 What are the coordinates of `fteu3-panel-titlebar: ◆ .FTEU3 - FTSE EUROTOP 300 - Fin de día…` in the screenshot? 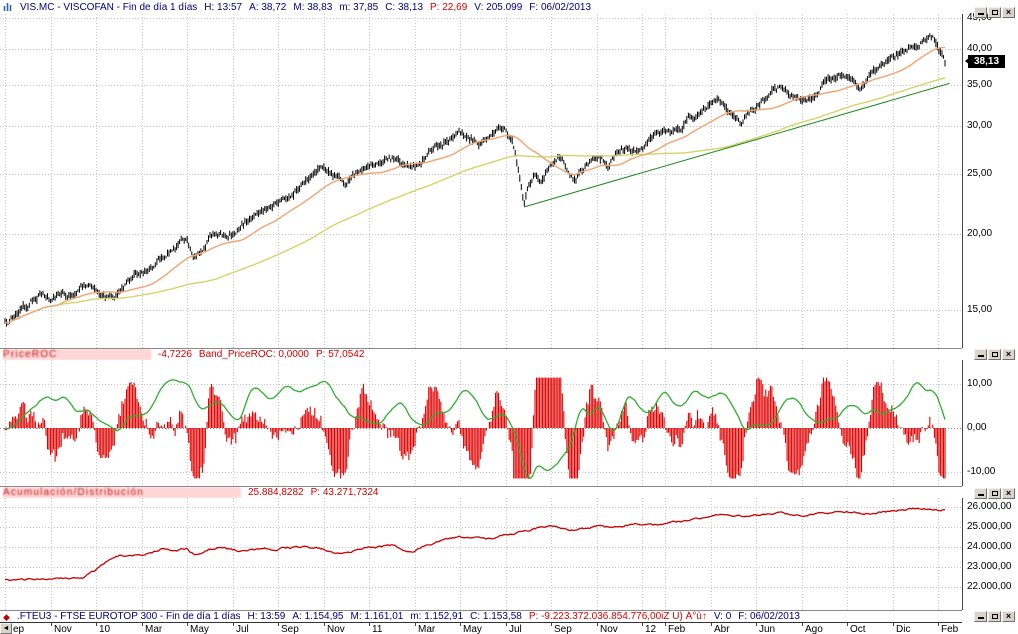 It's located at (481, 616).